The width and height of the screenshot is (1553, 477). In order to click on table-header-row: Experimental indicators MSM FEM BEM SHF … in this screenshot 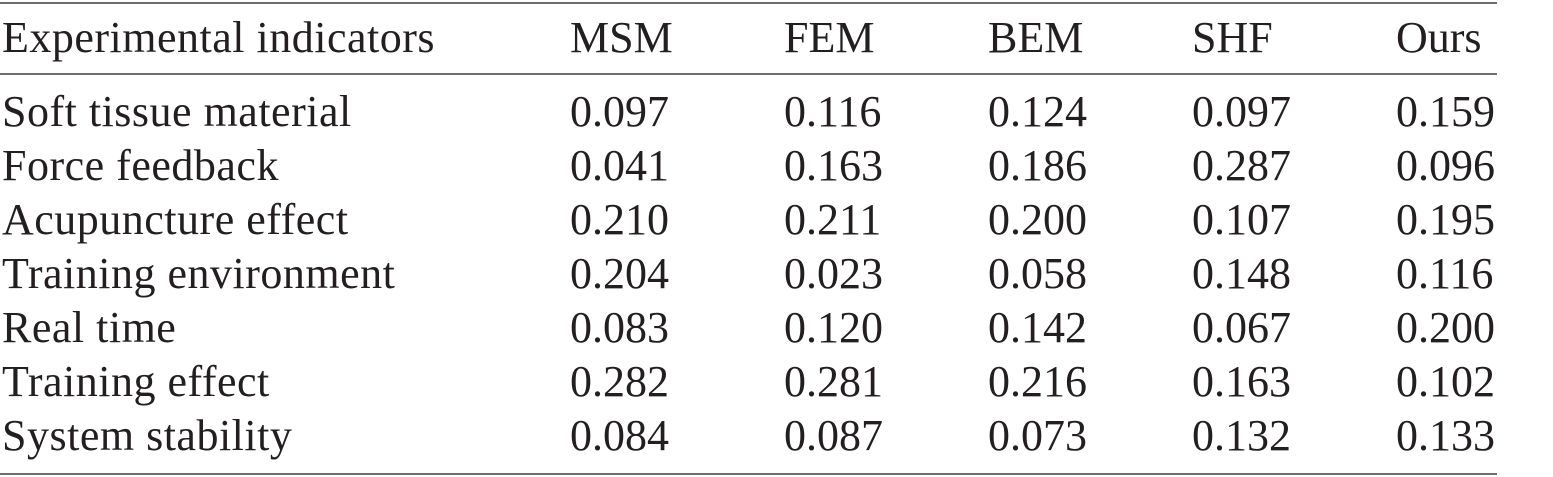, I will do `click(748, 38)`.